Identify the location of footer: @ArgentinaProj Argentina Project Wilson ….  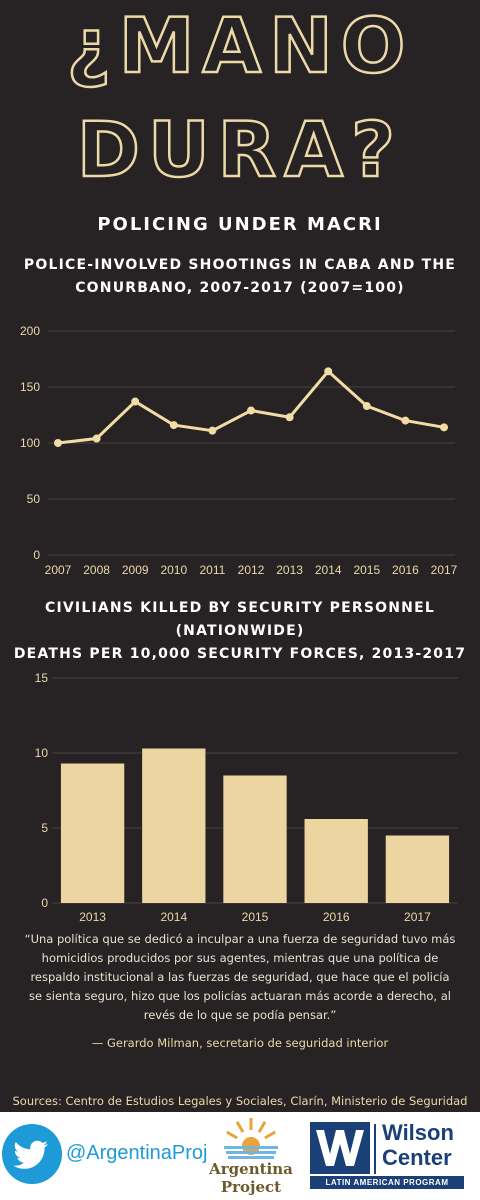
(240, 1156).